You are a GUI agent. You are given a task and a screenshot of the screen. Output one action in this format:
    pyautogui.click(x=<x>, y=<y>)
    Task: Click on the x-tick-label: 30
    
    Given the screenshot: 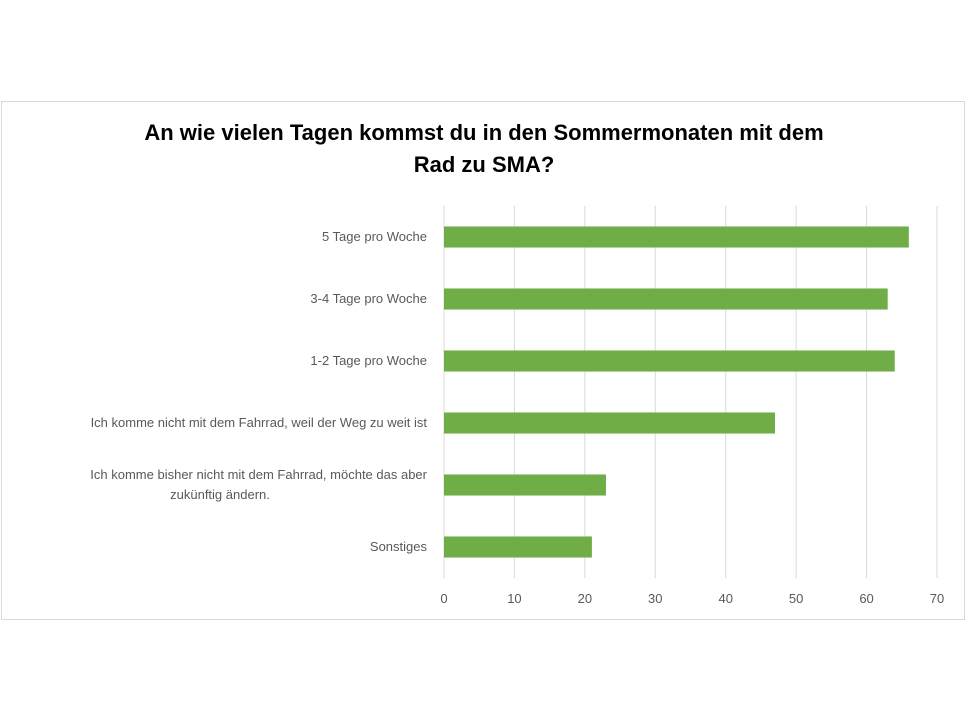 What is the action you would take?
    pyautogui.click(x=655, y=598)
    